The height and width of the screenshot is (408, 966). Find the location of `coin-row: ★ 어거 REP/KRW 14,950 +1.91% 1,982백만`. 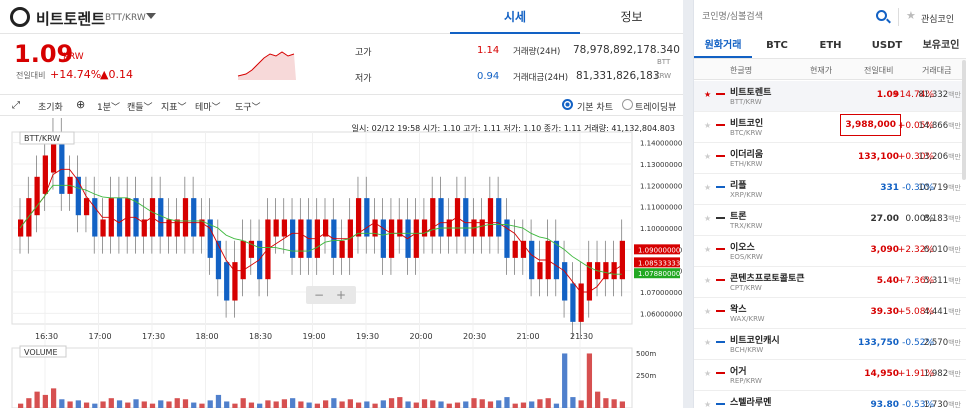

coin-row: ★ 어거 REP/KRW 14,950 +1.91% 1,982백만 is located at coordinates (830, 375).